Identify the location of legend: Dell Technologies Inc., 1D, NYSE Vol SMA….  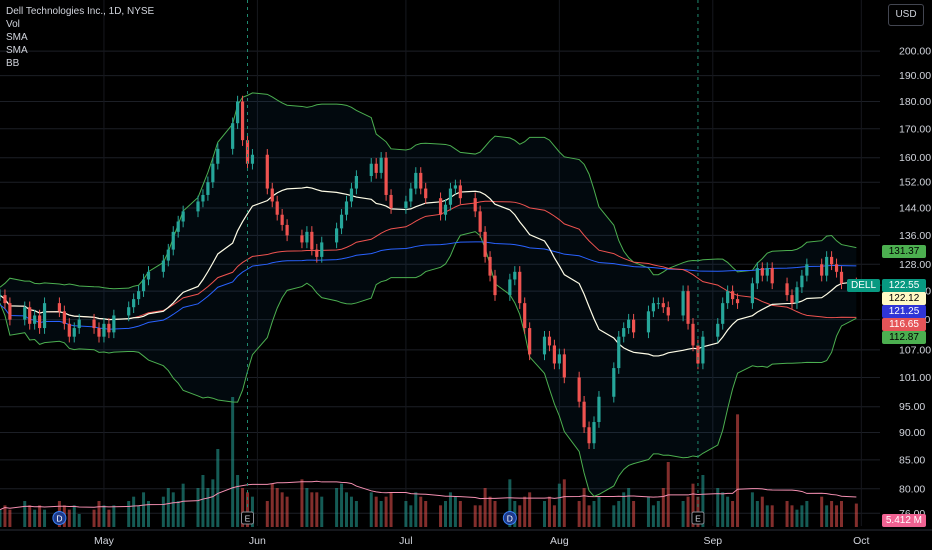
(80, 37).